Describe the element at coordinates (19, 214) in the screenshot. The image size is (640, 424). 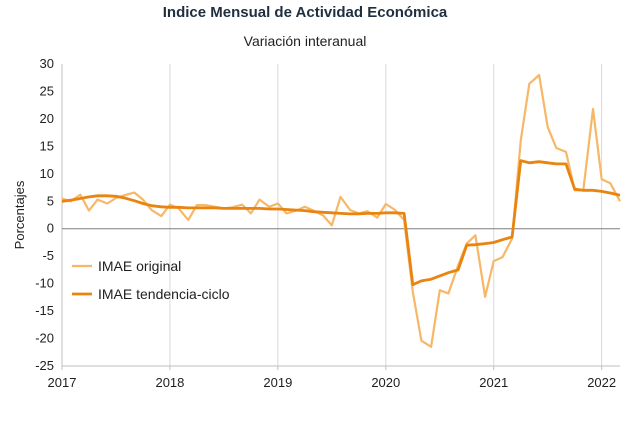
I see `y-axis-label: Porcentajes` at that location.